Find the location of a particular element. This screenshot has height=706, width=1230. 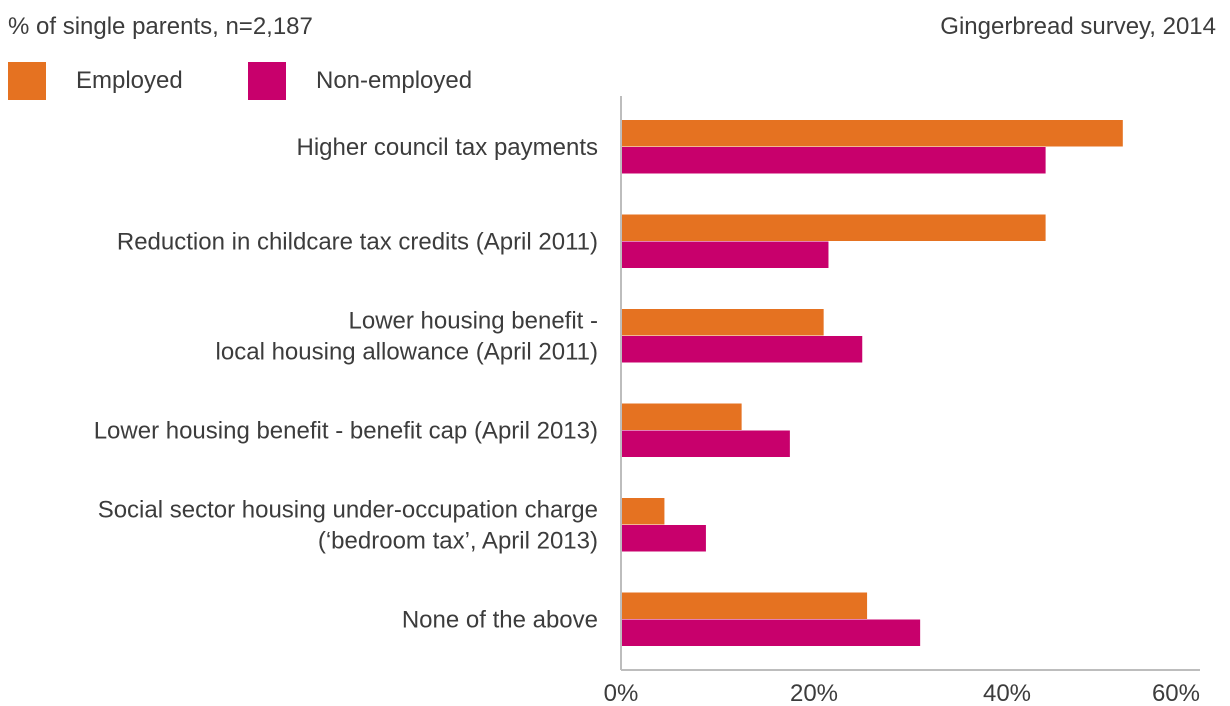

category-label-line: Lower housing benefit - is located at coordinates (474, 321).